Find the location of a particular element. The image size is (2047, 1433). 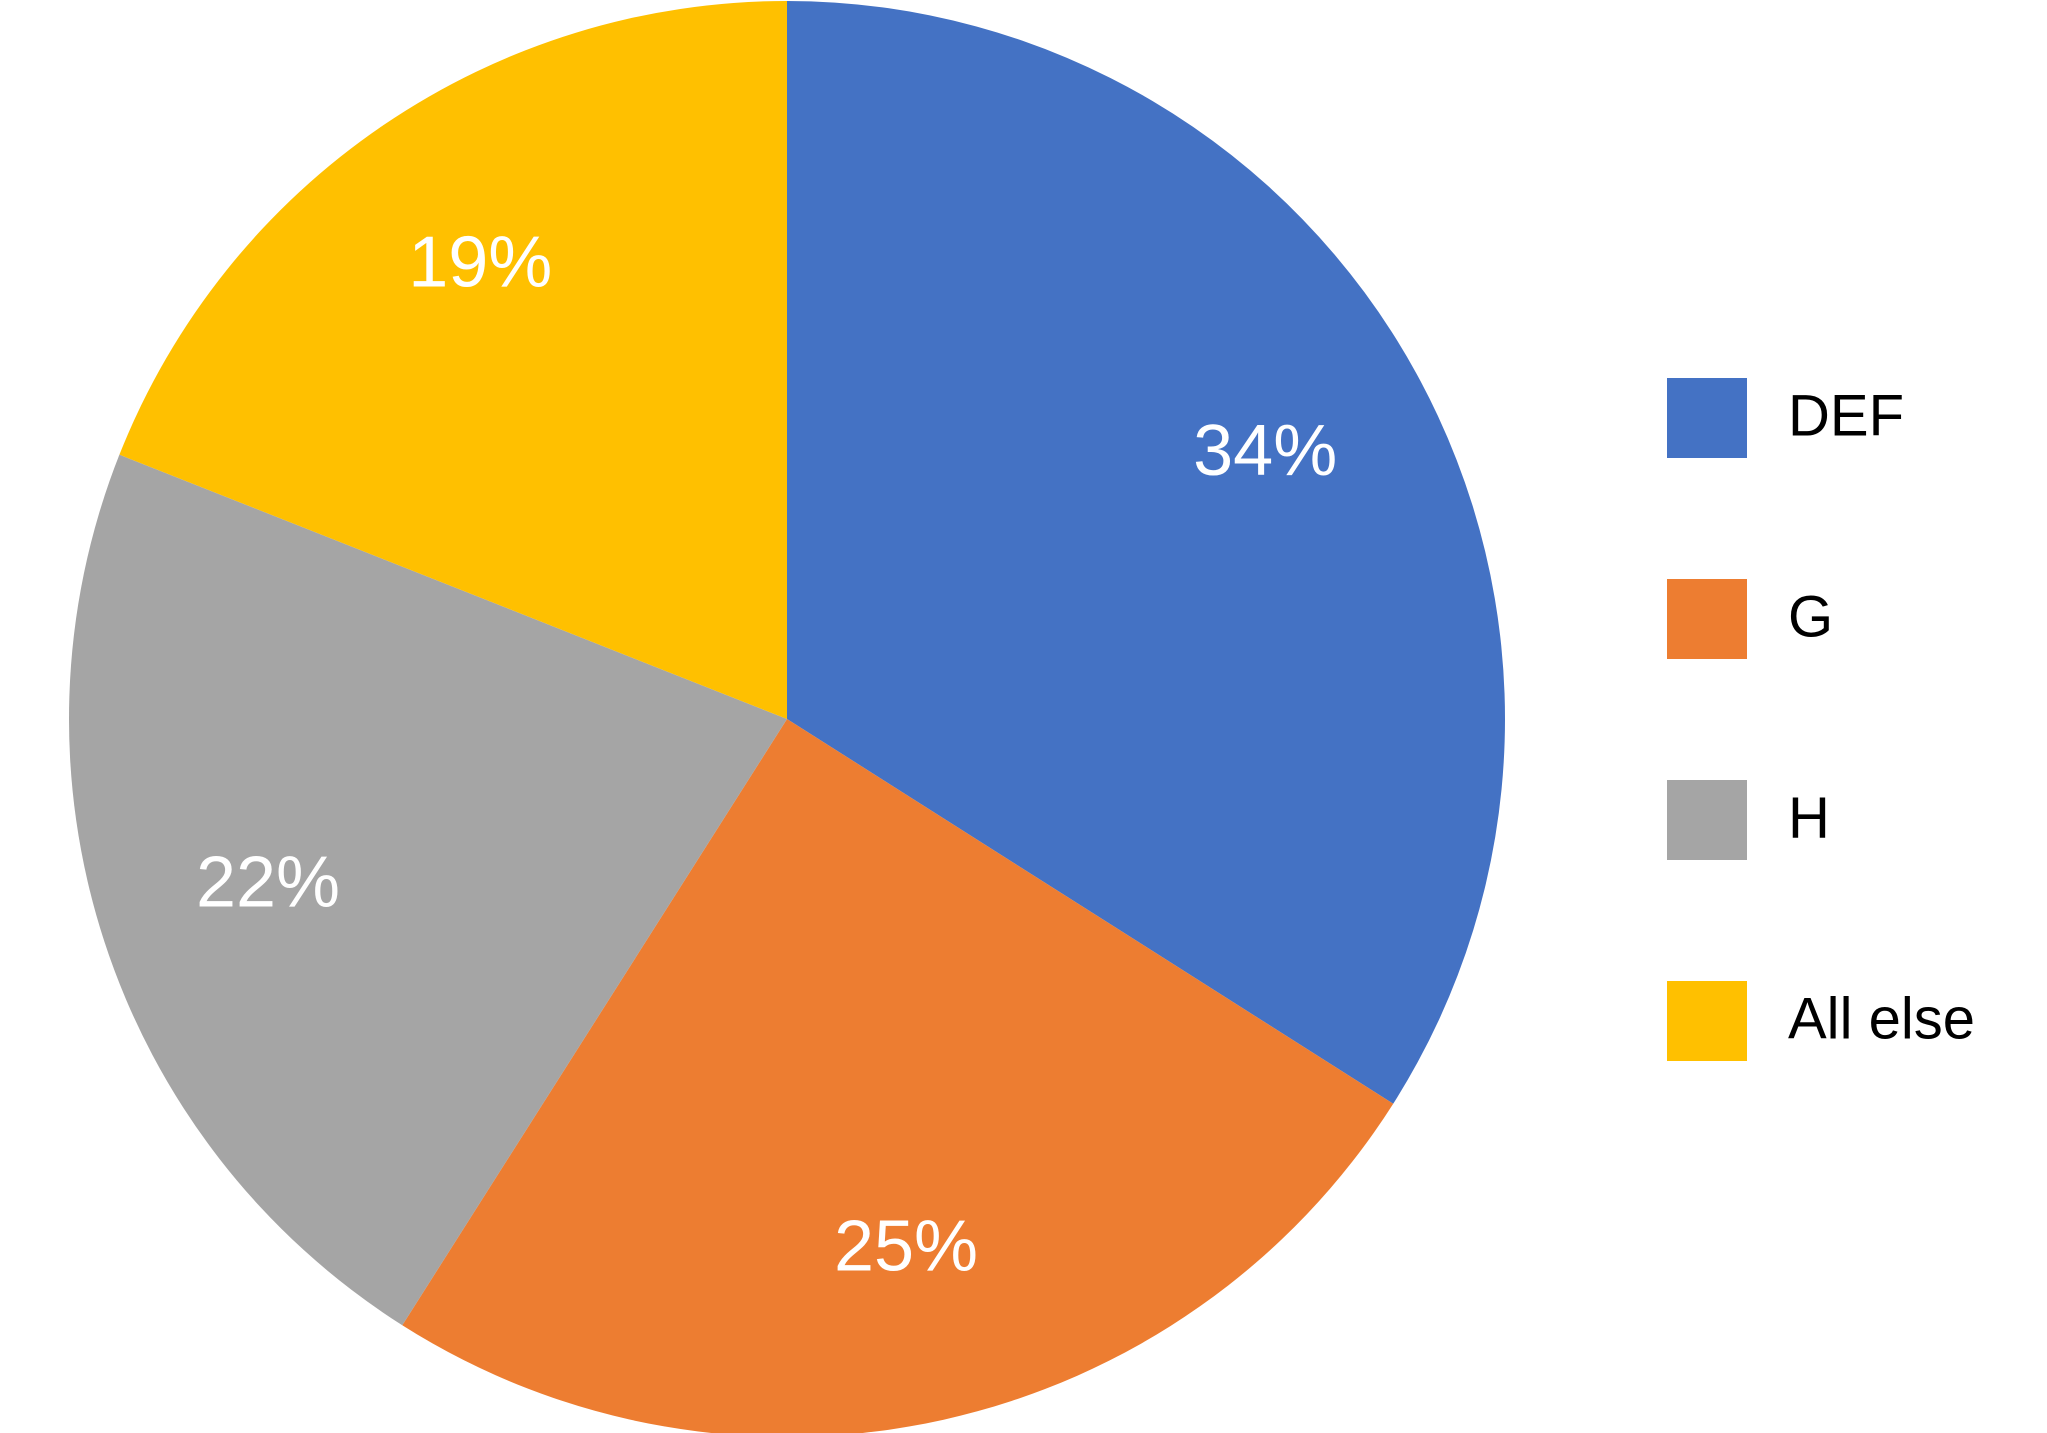

data-label: 19% is located at coordinates (480, 263).